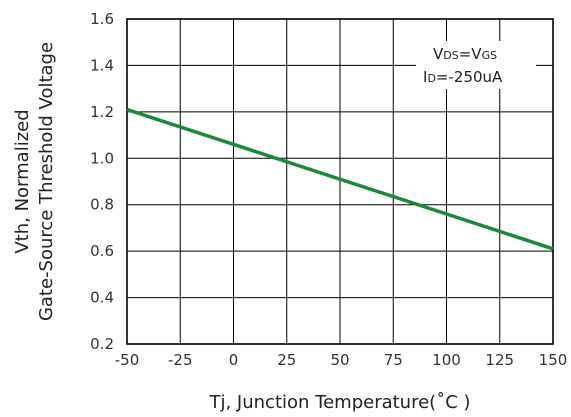  Describe the element at coordinates (102, 181) in the screenshot. I see `y-tick-labels: 0.2 0.4 0.6 0.8 1.0 1.2 1.4 1.6` at that location.